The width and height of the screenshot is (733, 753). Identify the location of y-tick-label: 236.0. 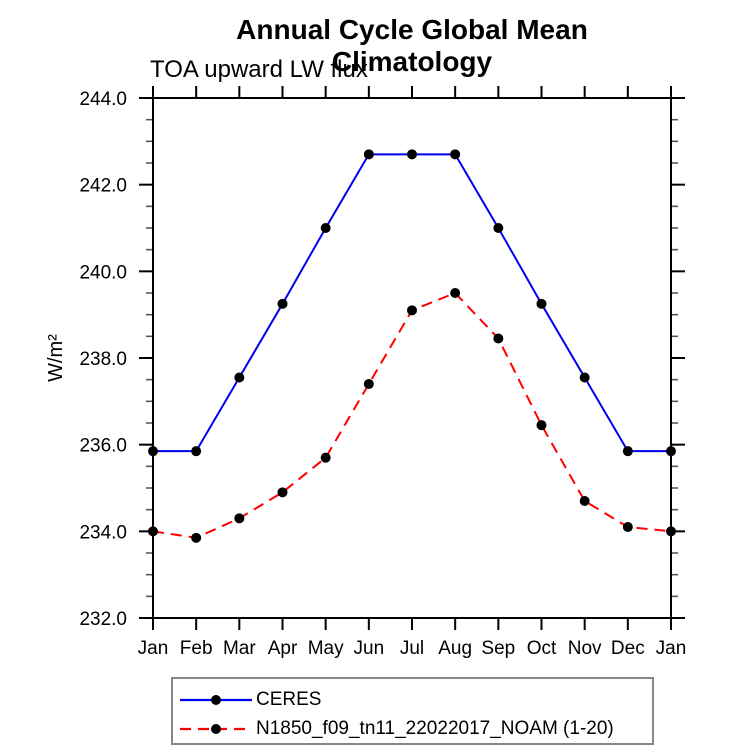
(103, 446).